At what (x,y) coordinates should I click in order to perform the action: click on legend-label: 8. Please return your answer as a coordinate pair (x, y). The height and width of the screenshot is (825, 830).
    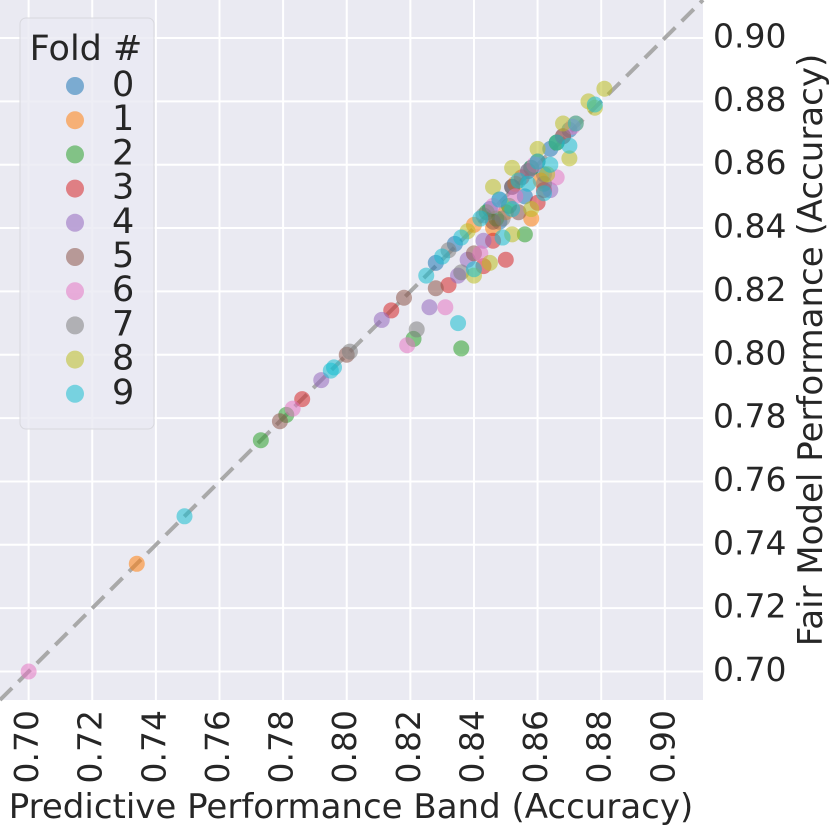
    Looking at the image, I should click on (123, 359).